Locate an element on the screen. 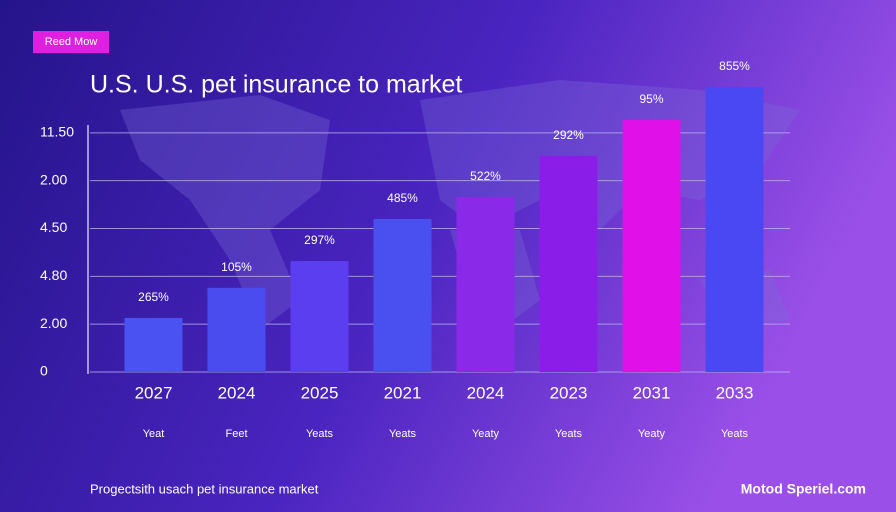 The image size is (896, 512). y-tick-label: 4.80 is located at coordinates (53, 275).